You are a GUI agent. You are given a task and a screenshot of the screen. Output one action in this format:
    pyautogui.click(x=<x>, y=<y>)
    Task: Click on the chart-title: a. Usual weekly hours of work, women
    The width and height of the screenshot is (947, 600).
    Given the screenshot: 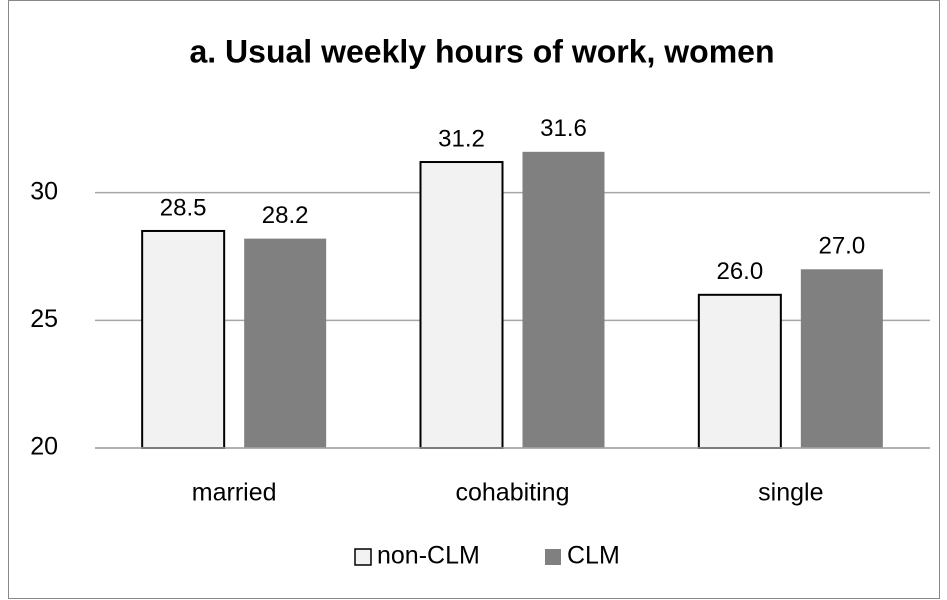 What is the action you would take?
    pyautogui.click(x=481, y=51)
    